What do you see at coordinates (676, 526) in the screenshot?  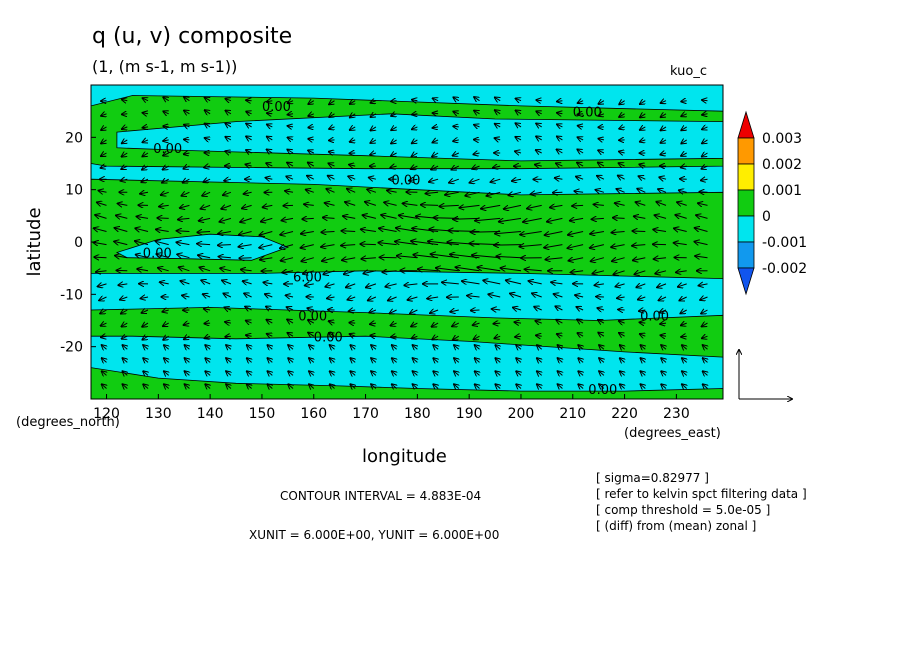 I see `note-line: [ (diff) from (mean) zonal ]` at bounding box center [676, 526].